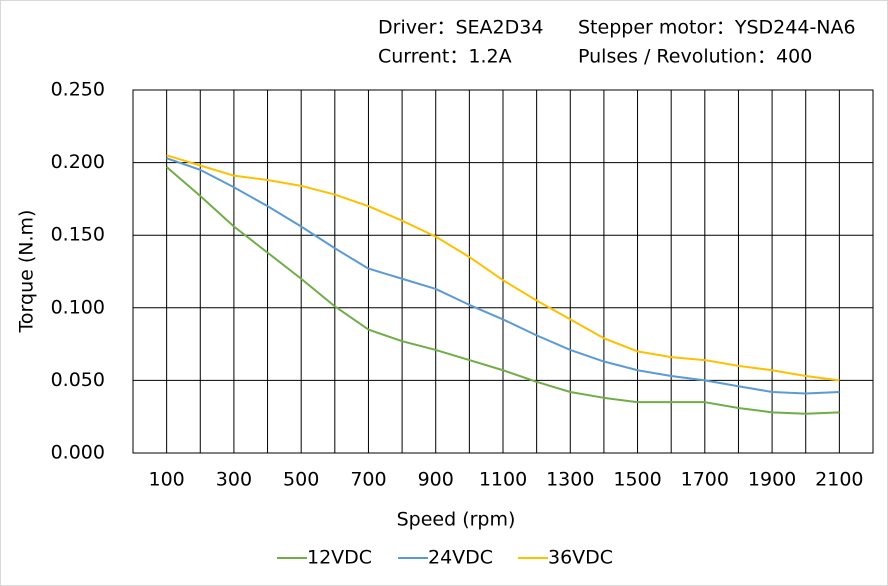 The width and height of the screenshot is (888, 586). I want to click on x-tick-label: 900, so click(436, 480).